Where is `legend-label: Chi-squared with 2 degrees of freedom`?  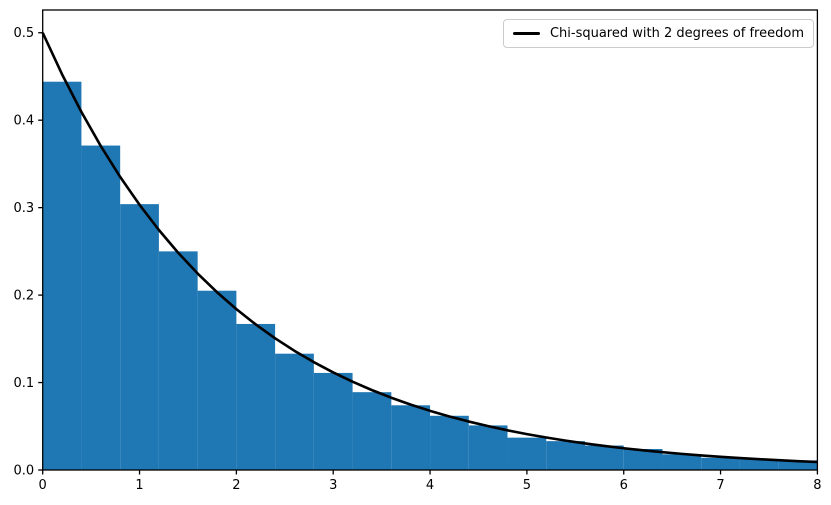 legend-label: Chi-squared with 2 degrees of freedom is located at coordinates (676, 33).